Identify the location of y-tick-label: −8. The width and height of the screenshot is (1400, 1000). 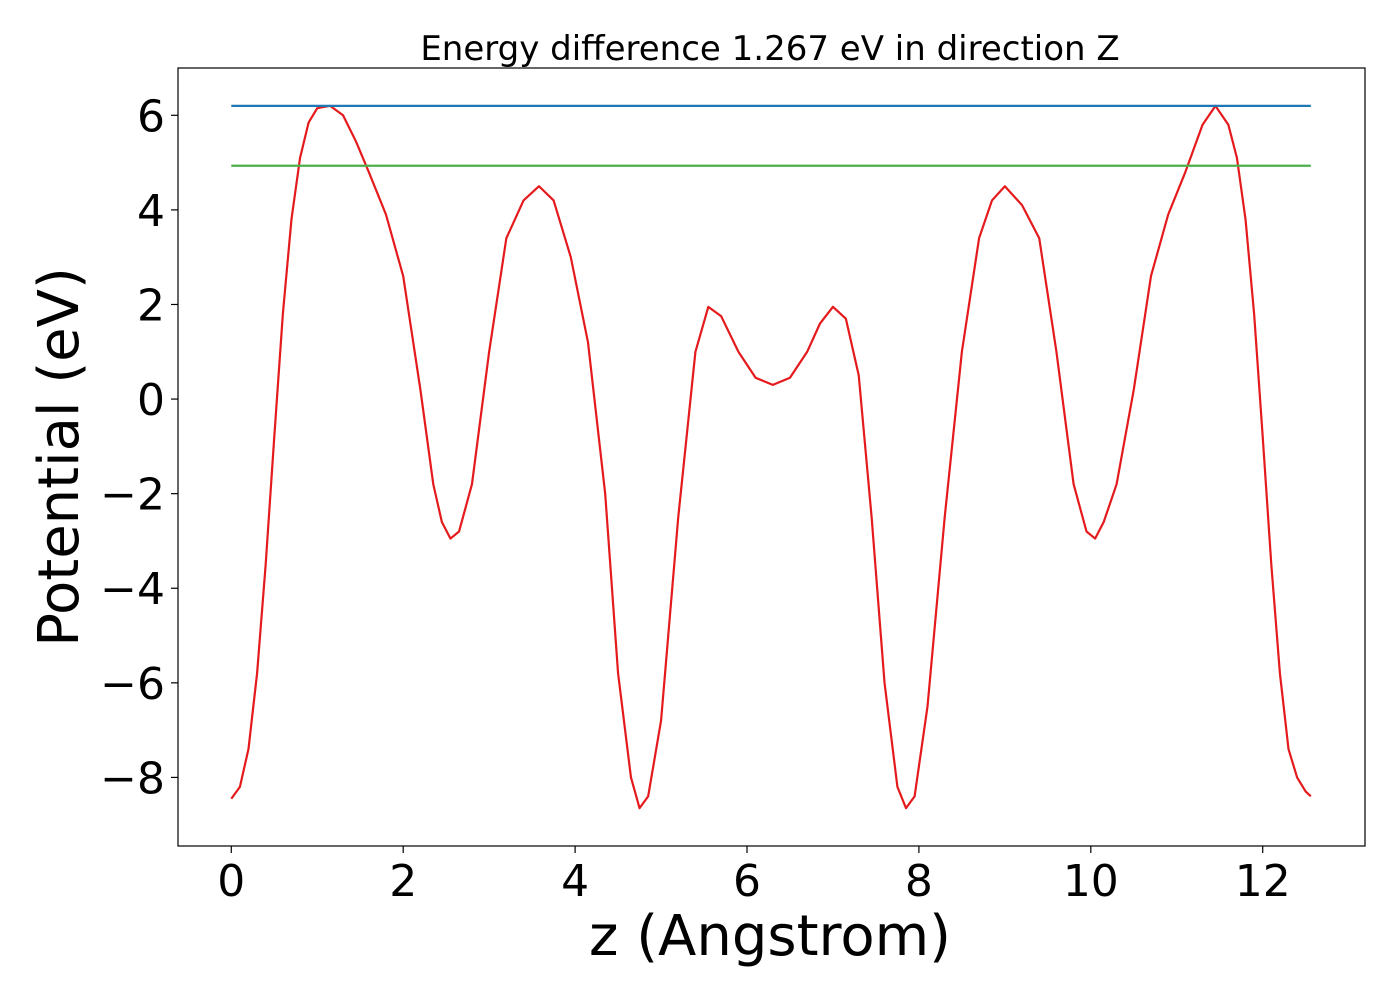
(132, 778).